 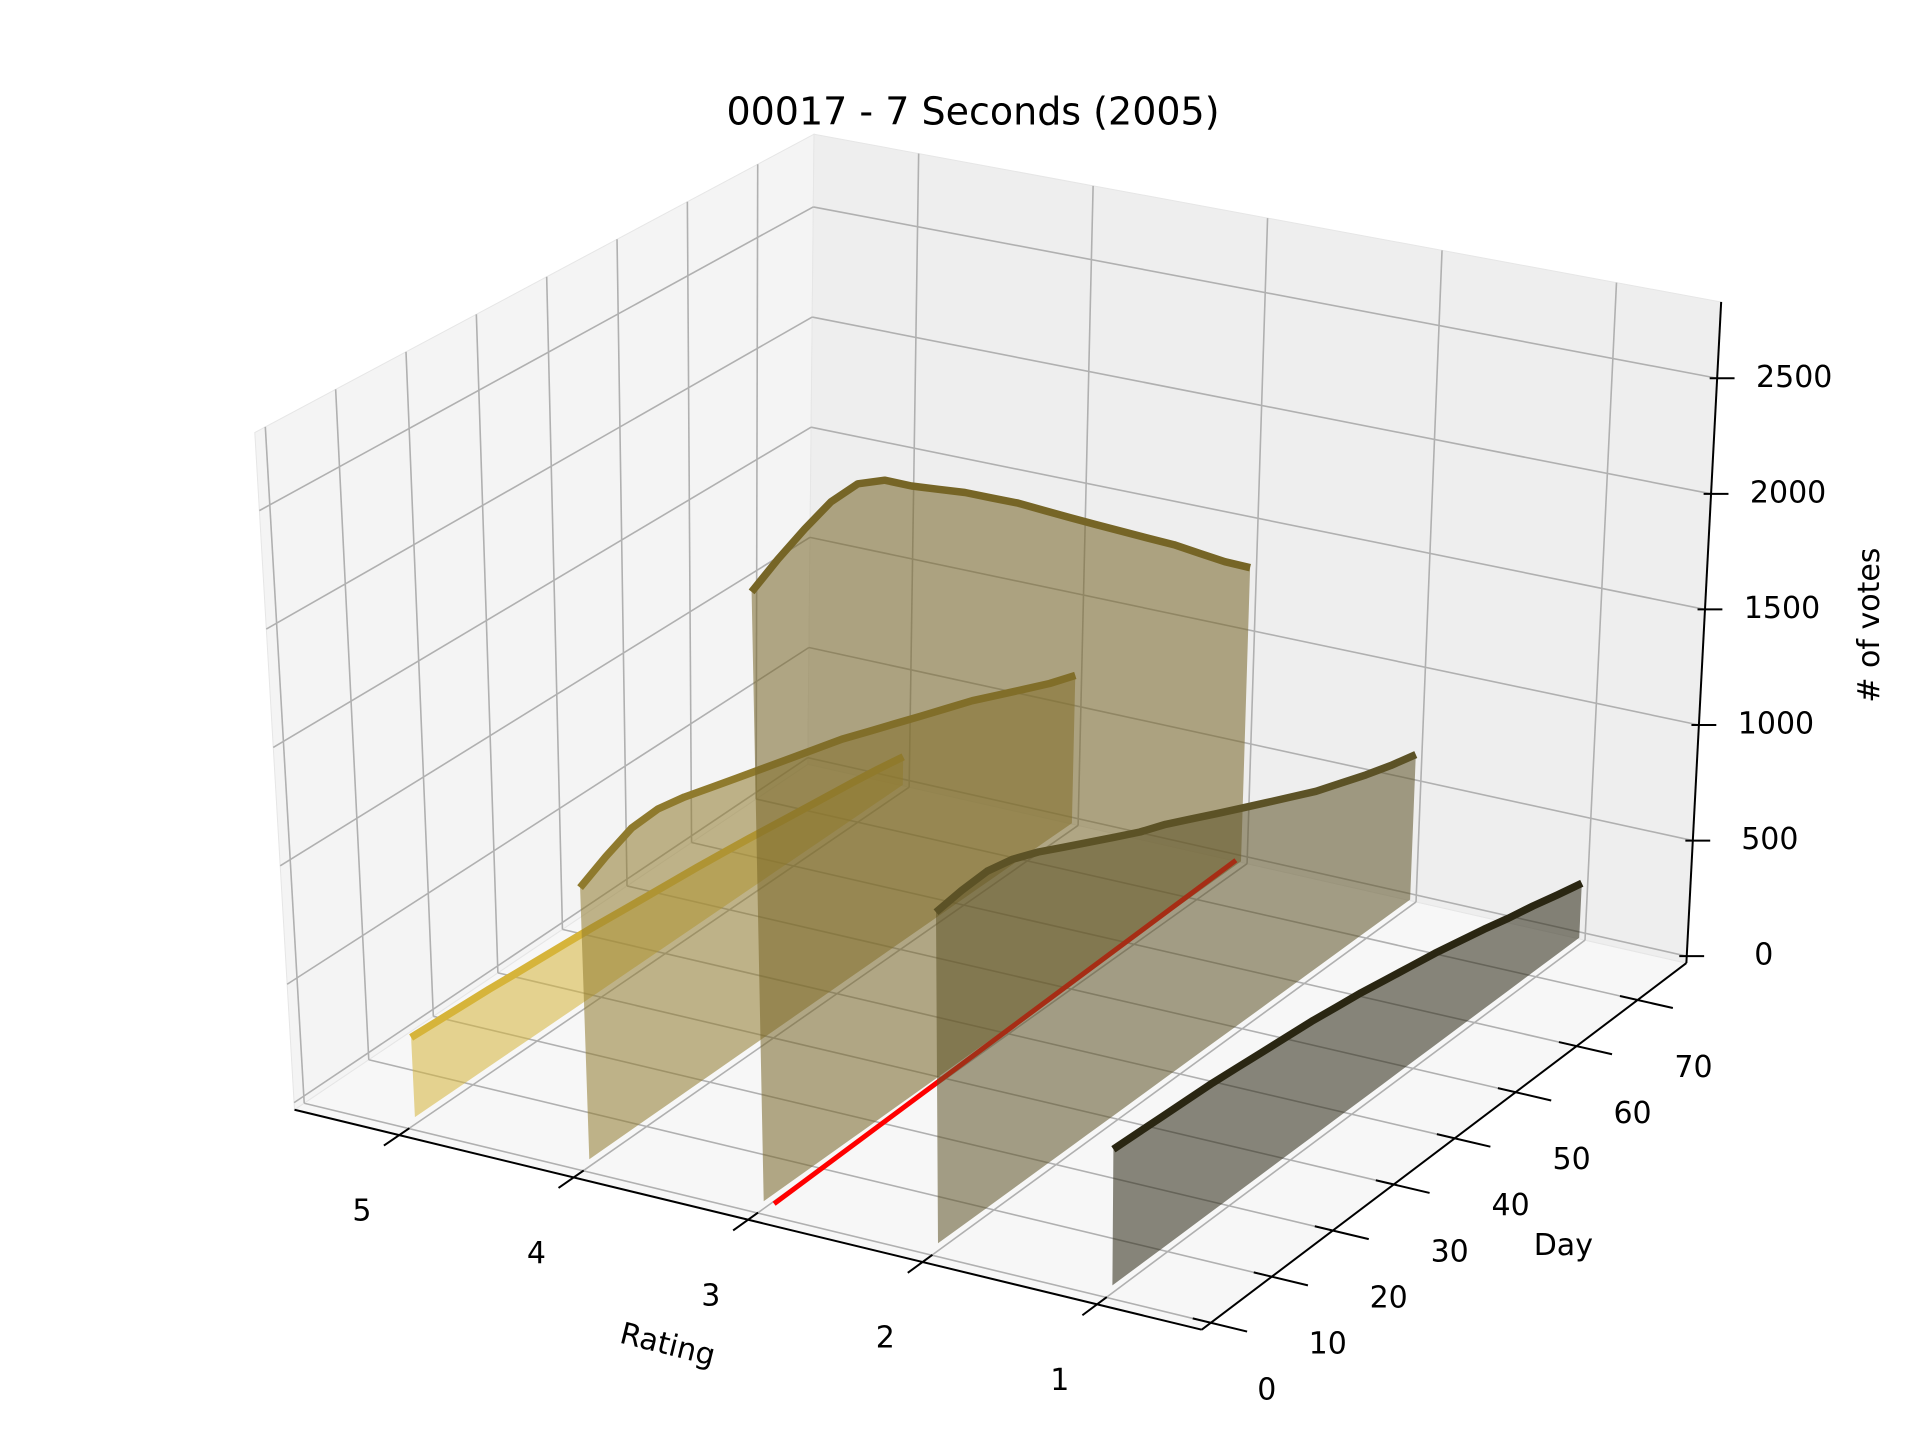 I want to click on y-tick-label: 10, so click(x=1328, y=1344).